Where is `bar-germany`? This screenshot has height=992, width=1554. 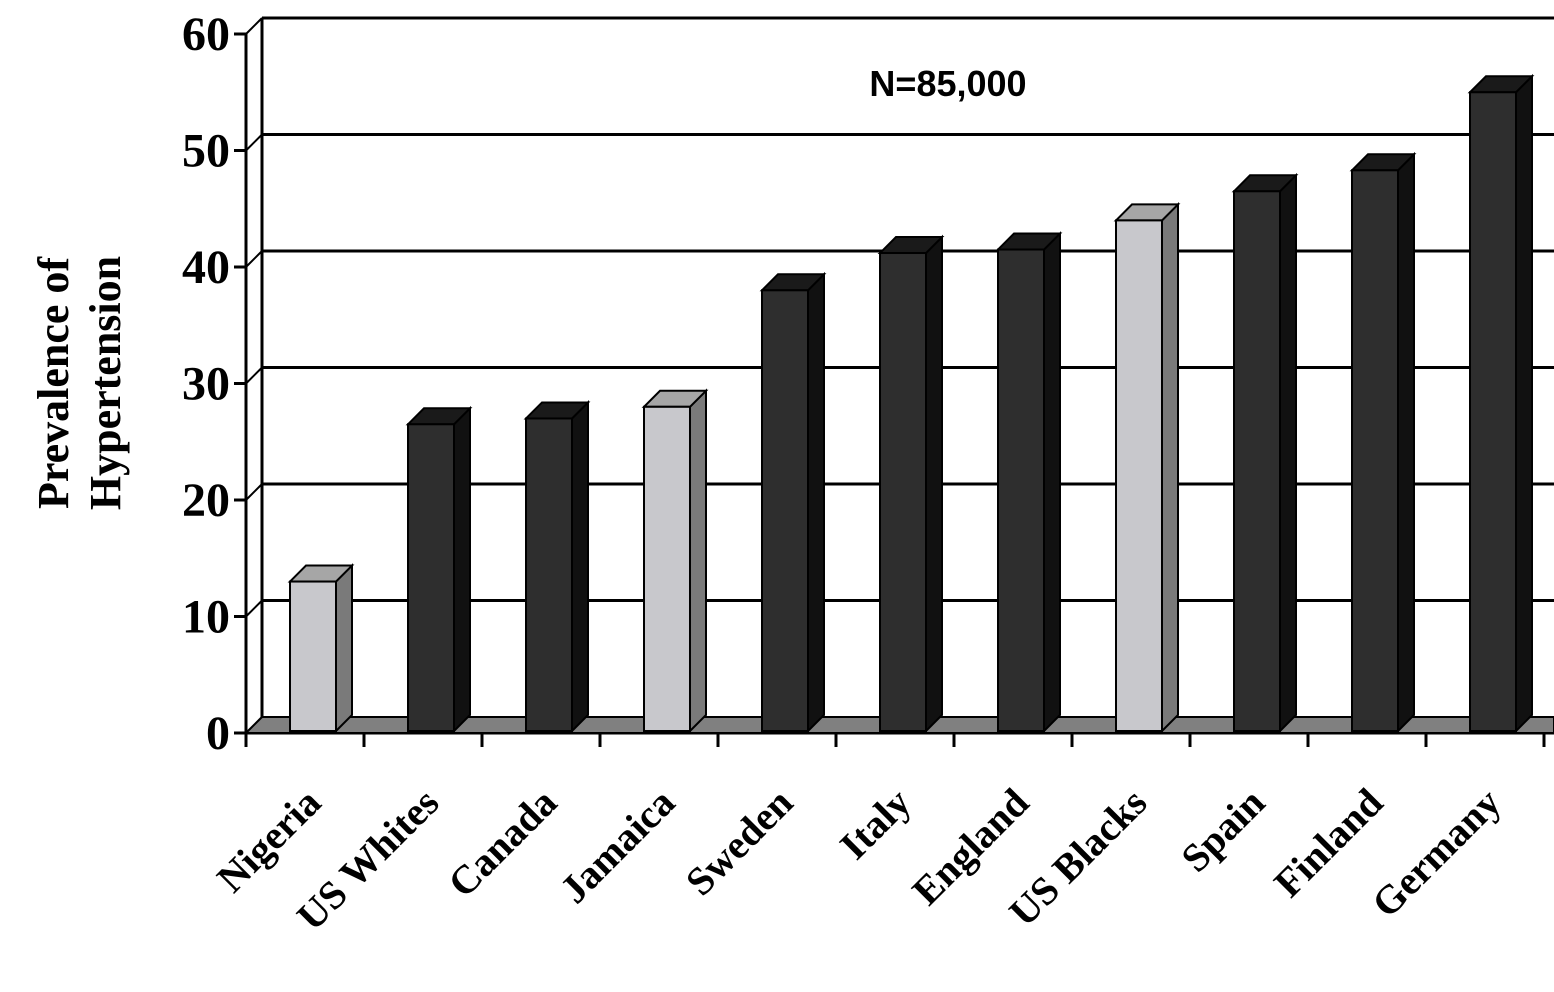
bar-germany is located at coordinates (1501, 403).